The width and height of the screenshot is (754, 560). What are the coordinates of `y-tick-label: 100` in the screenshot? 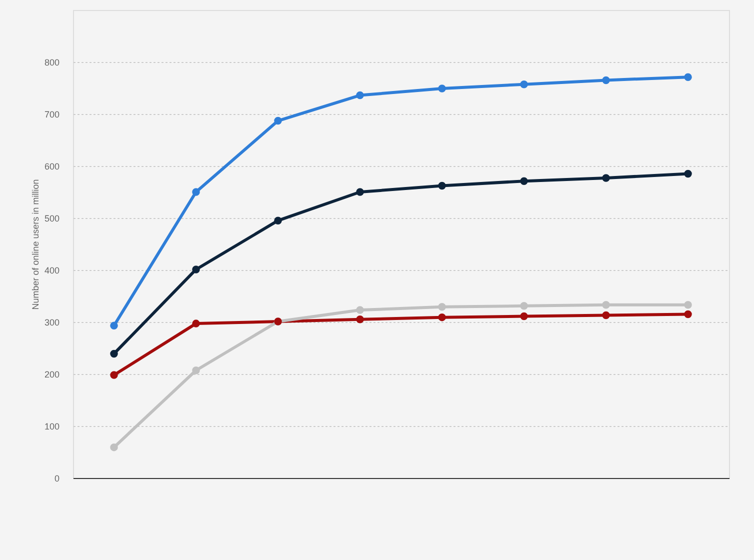 It's located at (52, 427).